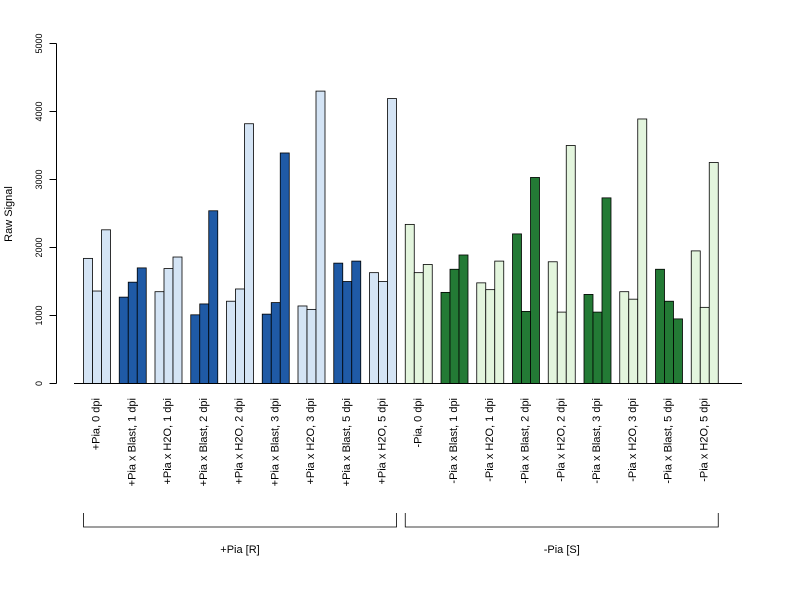 The image size is (800, 600). I want to click on category-label: -Pia x H2O, 5 dpi, so click(704, 440).